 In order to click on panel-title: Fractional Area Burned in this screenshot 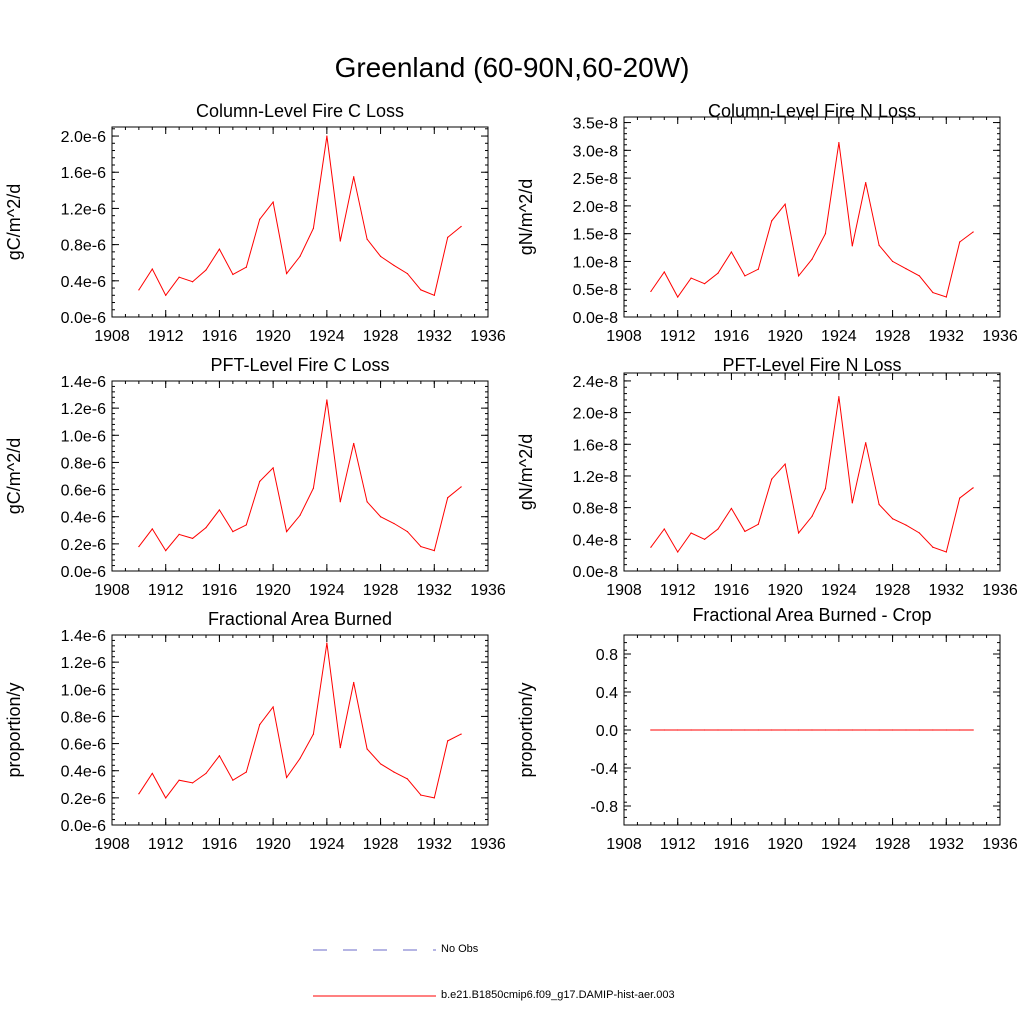, I will do `click(300, 619)`.